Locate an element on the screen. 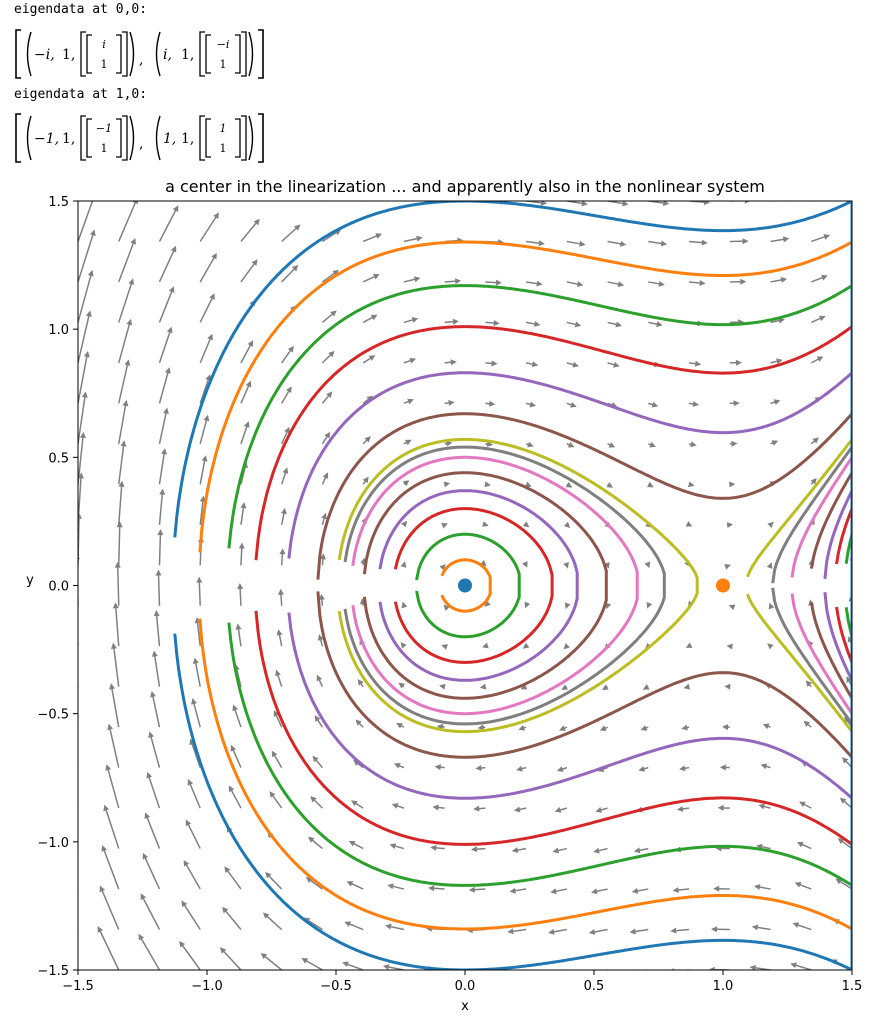 The height and width of the screenshot is (1017, 875). y-axis-ticks: −1.5 −1.0 −0.5 0.0 0.5 1.0 1.5 is located at coordinates (57, 587).